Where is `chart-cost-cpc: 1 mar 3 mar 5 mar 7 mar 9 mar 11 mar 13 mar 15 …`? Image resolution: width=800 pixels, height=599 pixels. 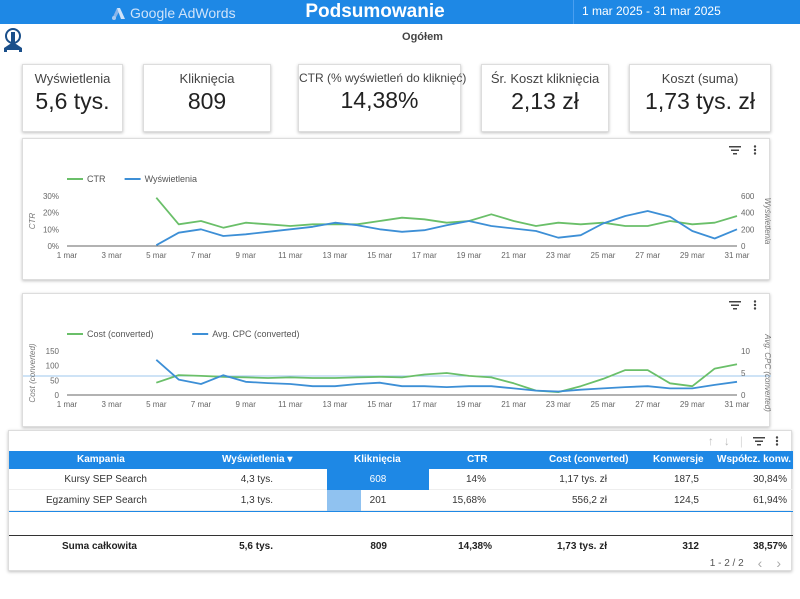 chart-cost-cpc: 1 mar 3 mar 5 mar 7 mar 9 mar 11 mar 13 mar 15 … is located at coordinates (397, 370).